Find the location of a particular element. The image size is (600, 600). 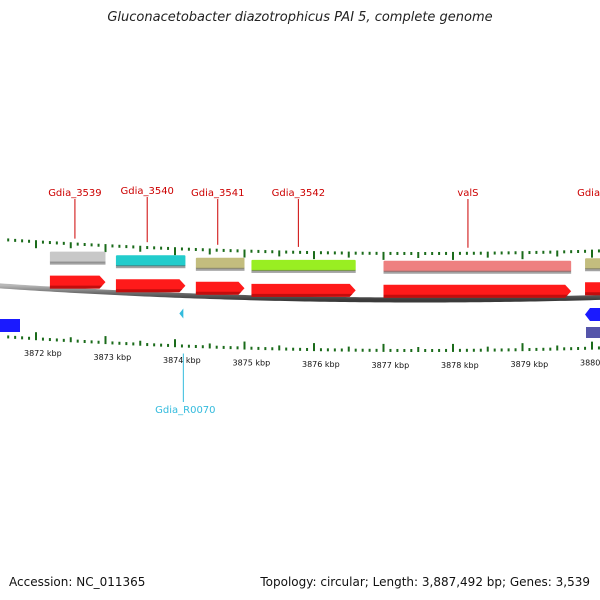

rna-feature-label: Gdia_R0070 is located at coordinates (185, 410).